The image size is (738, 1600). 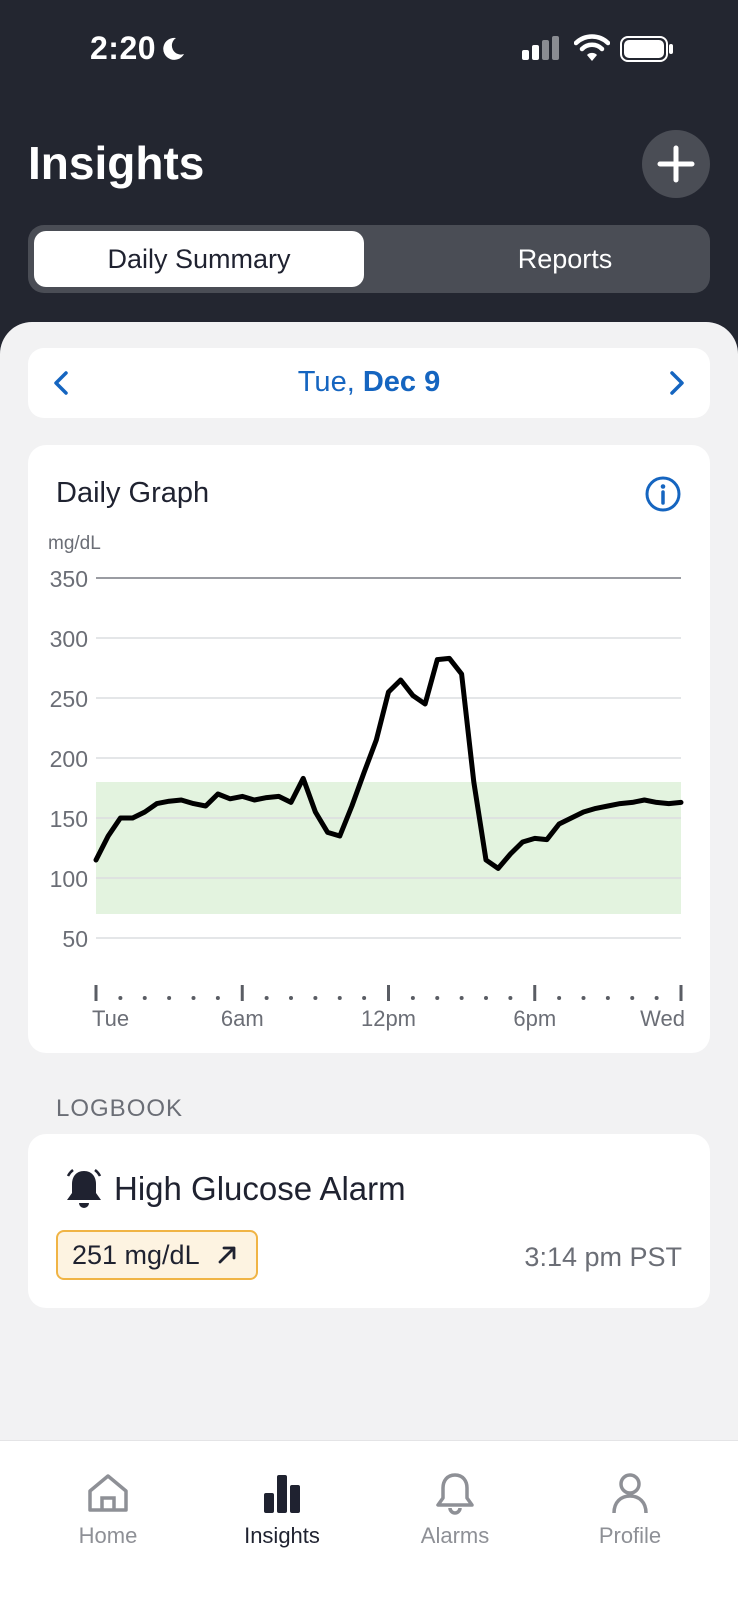 I want to click on y-tick-label: 350, so click(x=69, y=579).